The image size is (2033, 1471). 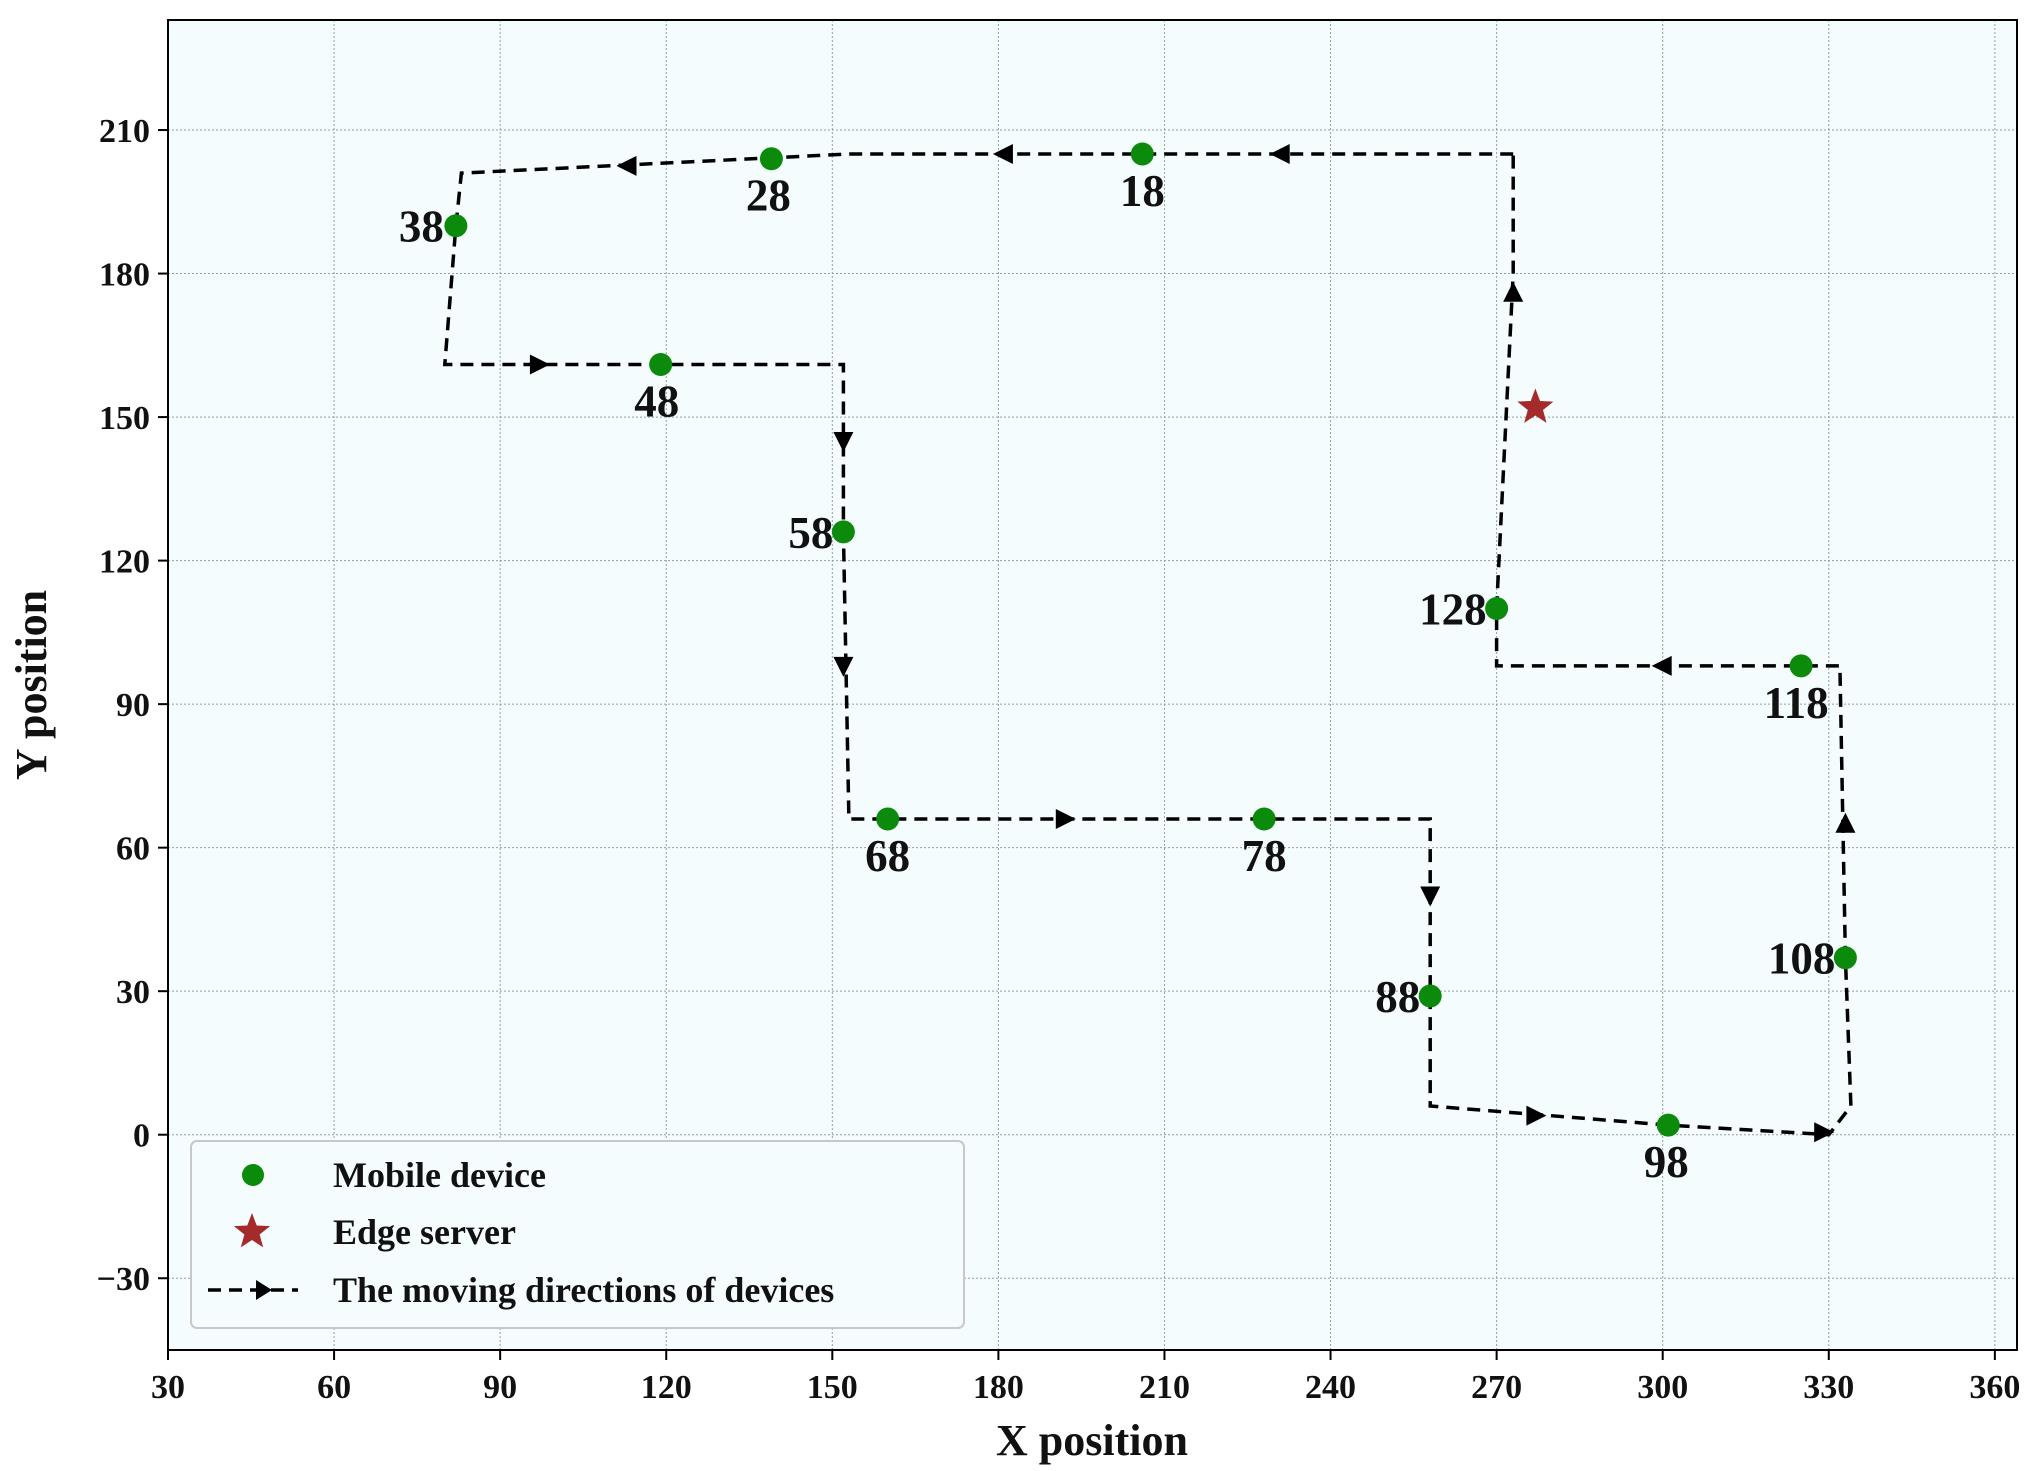 What do you see at coordinates (1662, 1387) in the screenshot?
I see `x-tick-label: 300` at bounding box center [1662, 1387].